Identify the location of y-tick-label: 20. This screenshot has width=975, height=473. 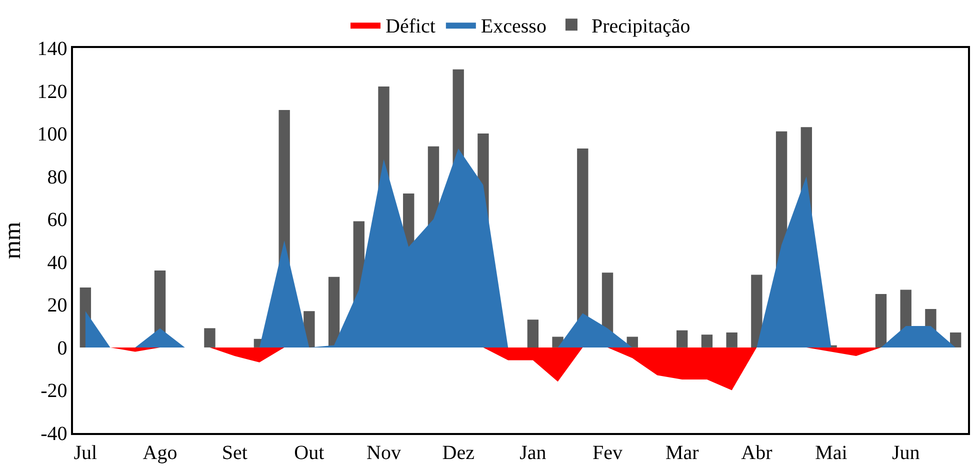
(57, 305).